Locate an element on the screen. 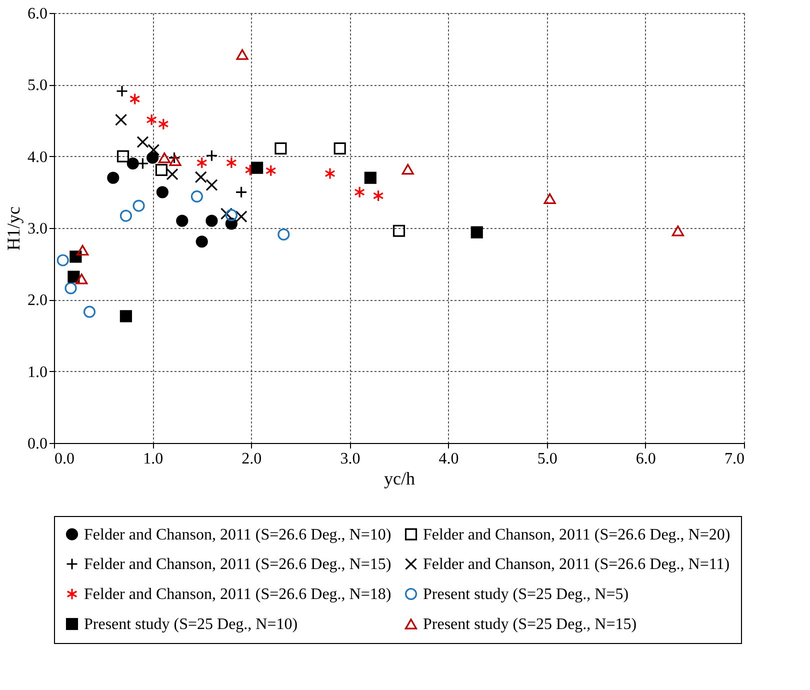  x-tick-label: 7.0 is located at coordinates (734, 459).